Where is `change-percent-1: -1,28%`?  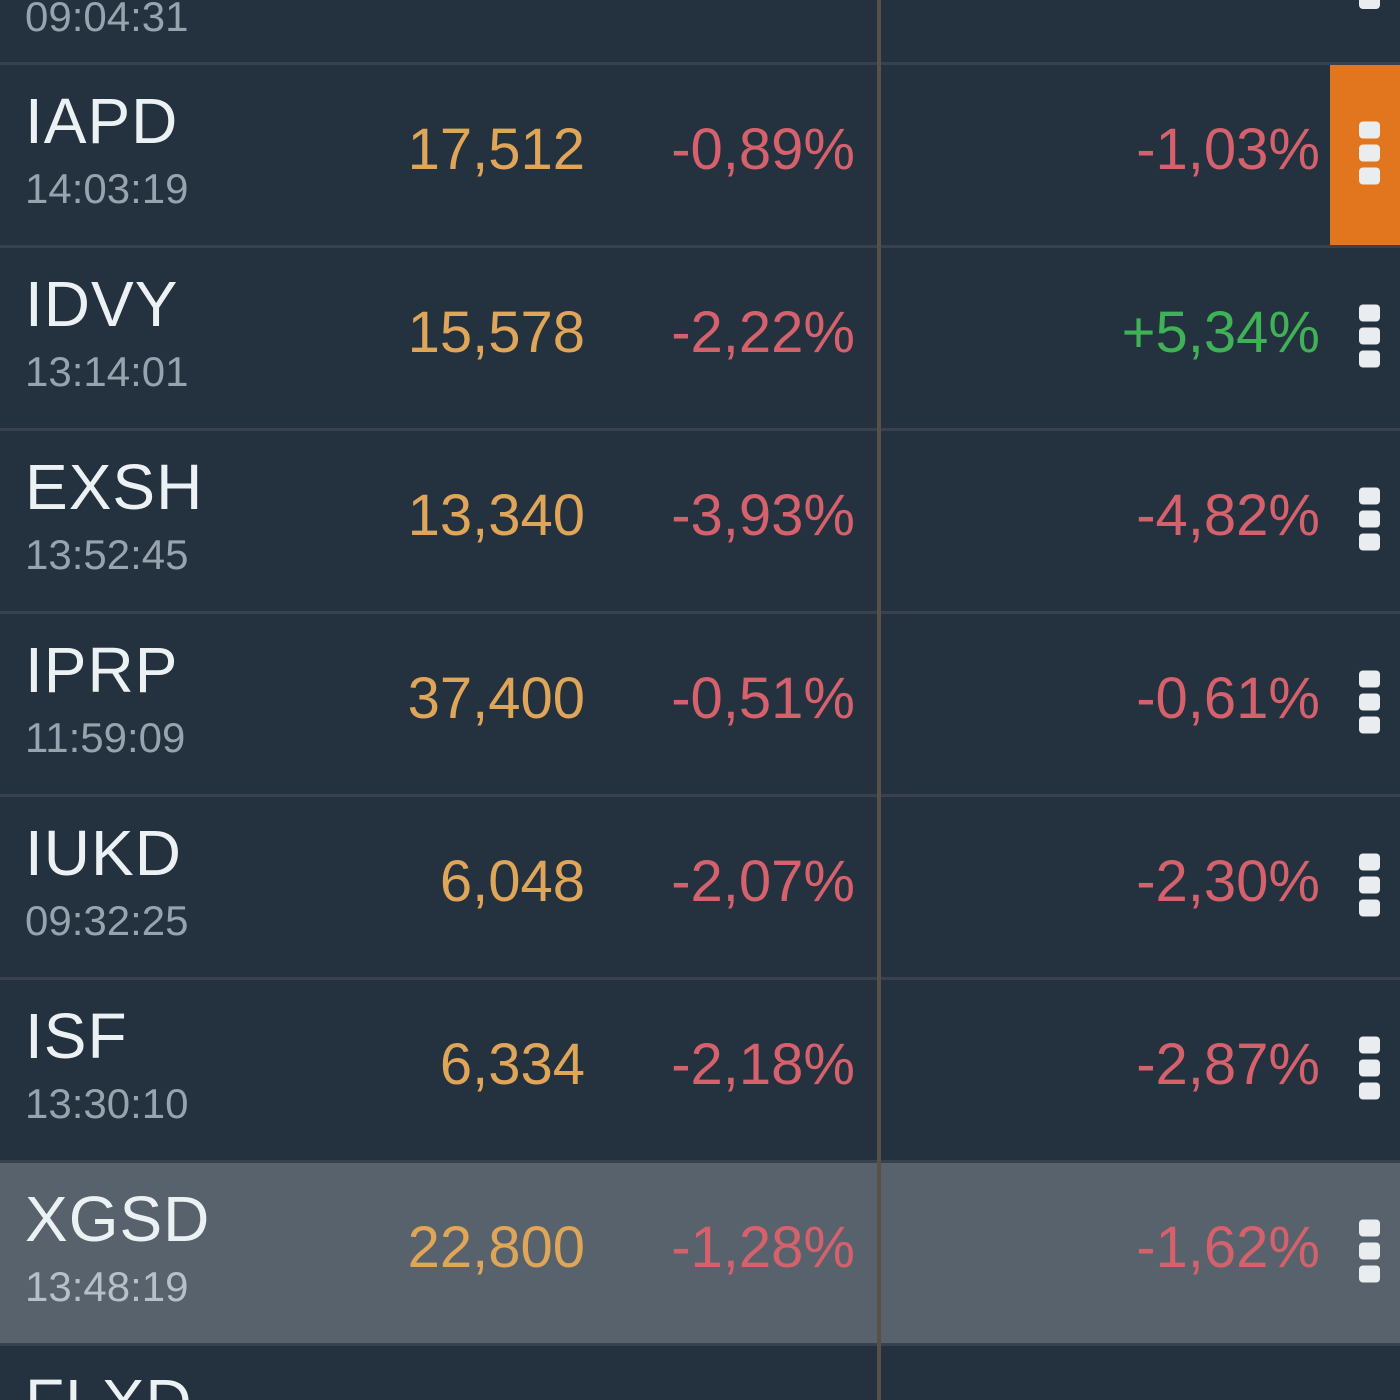
change-percent-1: -1,28% is located at coordinates (763, 1247).